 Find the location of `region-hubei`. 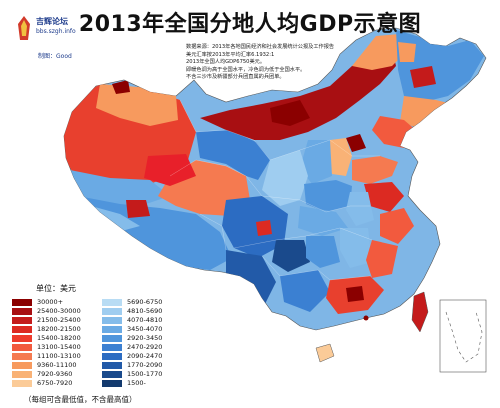

region-hubei is located at coordinates (323, 221).